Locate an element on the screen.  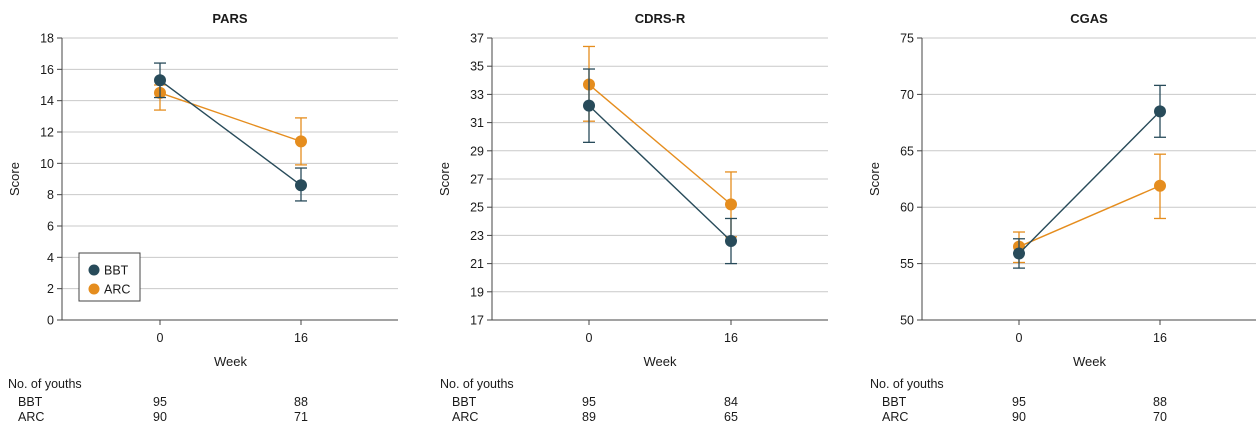
y-tick-label: 21 is located at coordinates (477, 264).